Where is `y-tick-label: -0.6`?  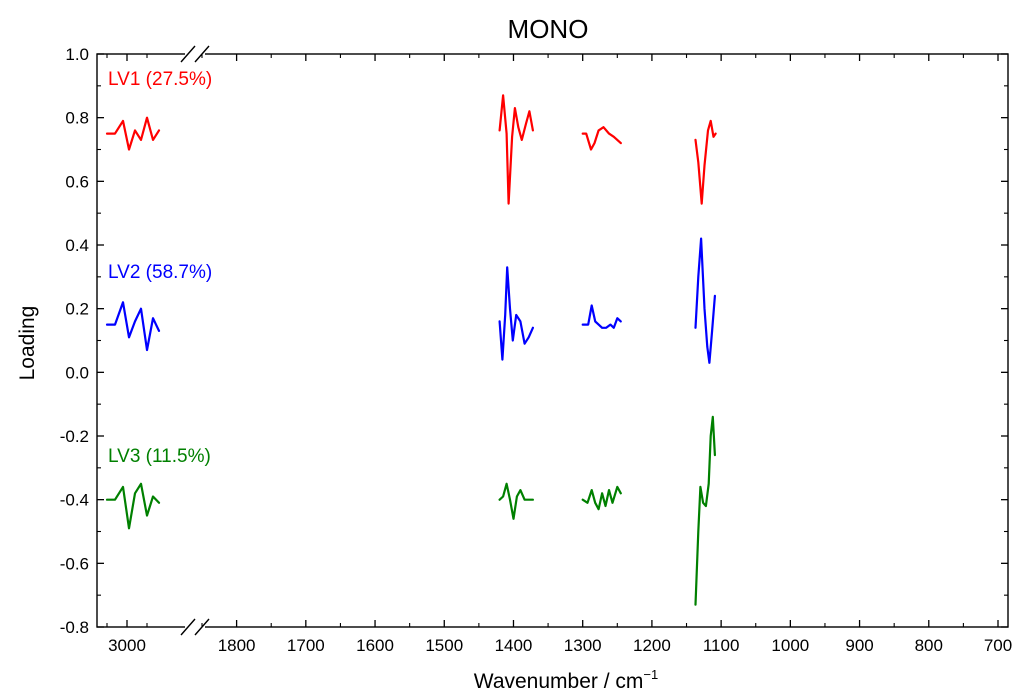
y-tick-label: -0.6 is located at coordinates (74, 563).